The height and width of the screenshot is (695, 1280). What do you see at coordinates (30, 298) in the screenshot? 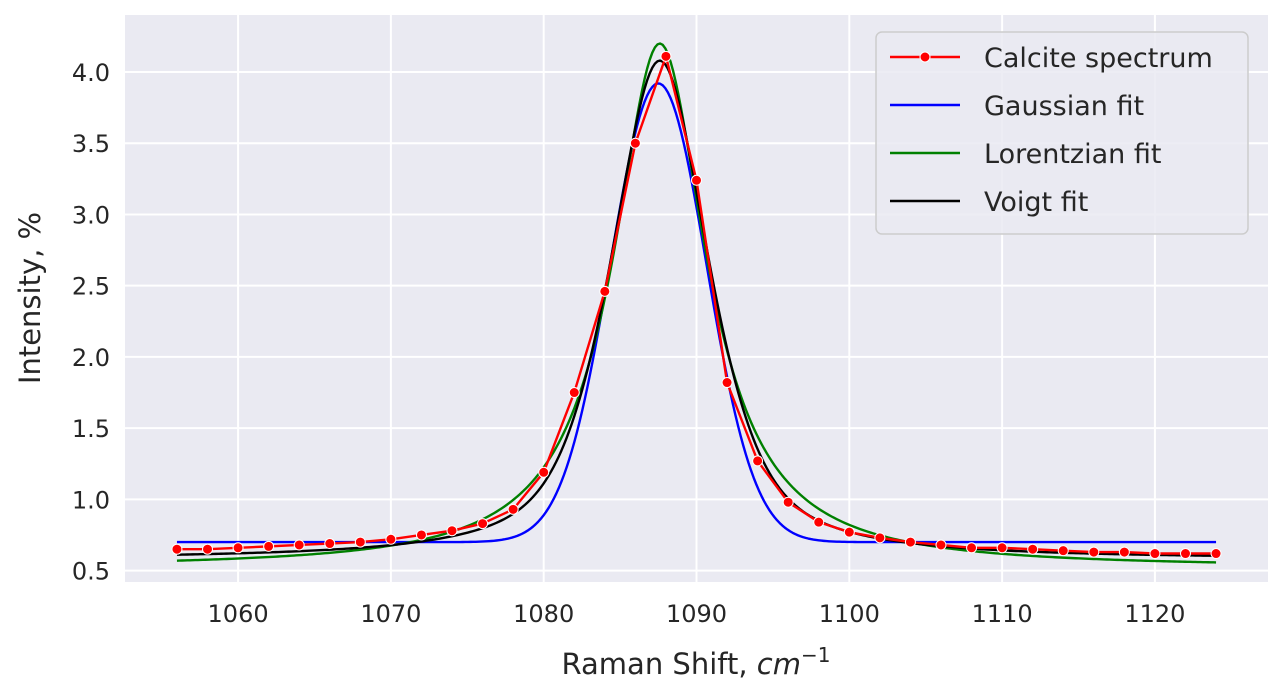
I see `y-axis-label: Intensity, %` at bounding box center [30, 298].